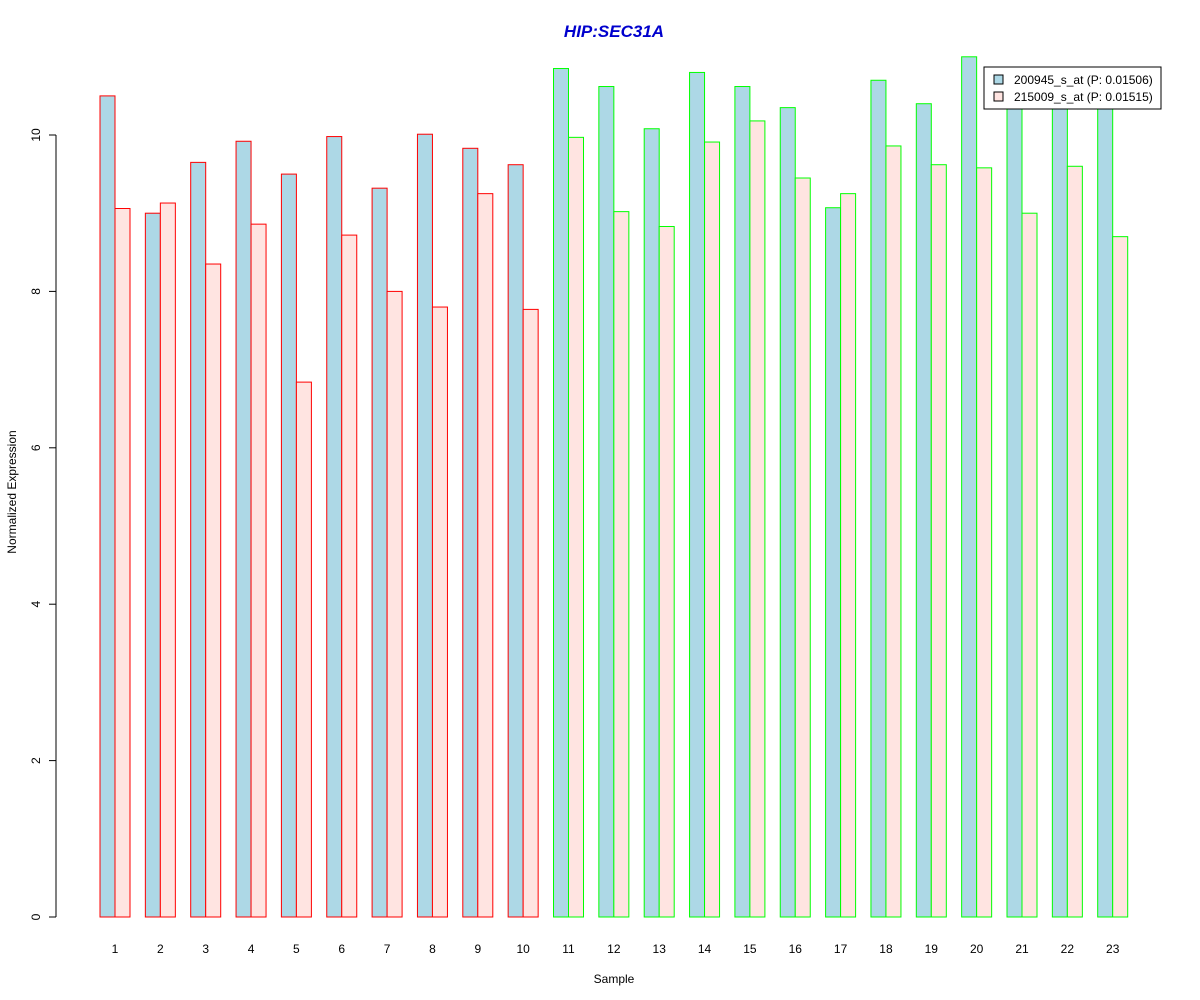 Image resolution: width=1200 pixels, height=1000 pixels. Describe the element at coordinates (205, 949) in the screenshot. I see `x-tick-label: 3` at that location.